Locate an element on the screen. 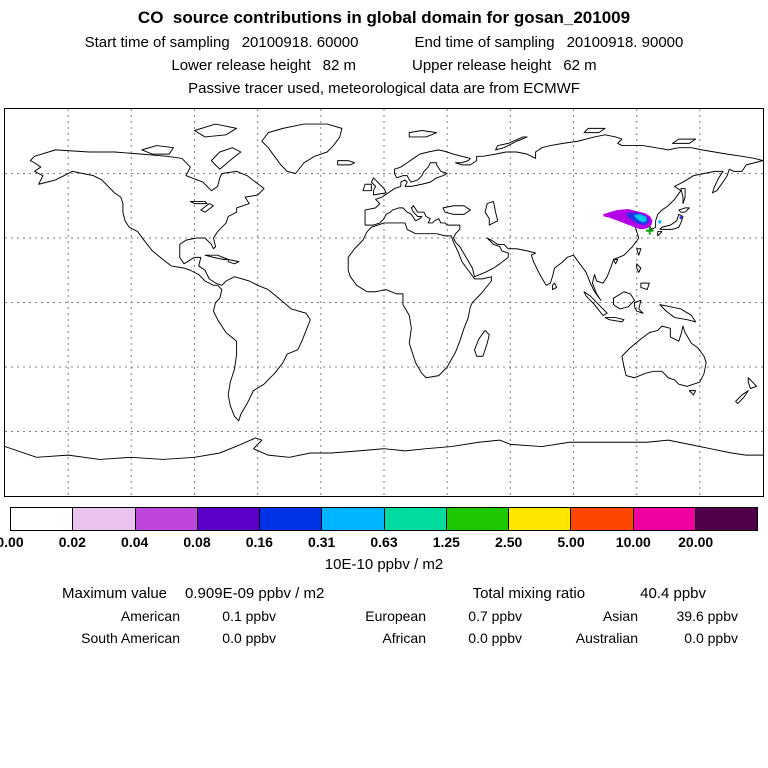 Image resolution: width=768 pixels, height=768 pixels. island-java is located at coordinates (614, 320).